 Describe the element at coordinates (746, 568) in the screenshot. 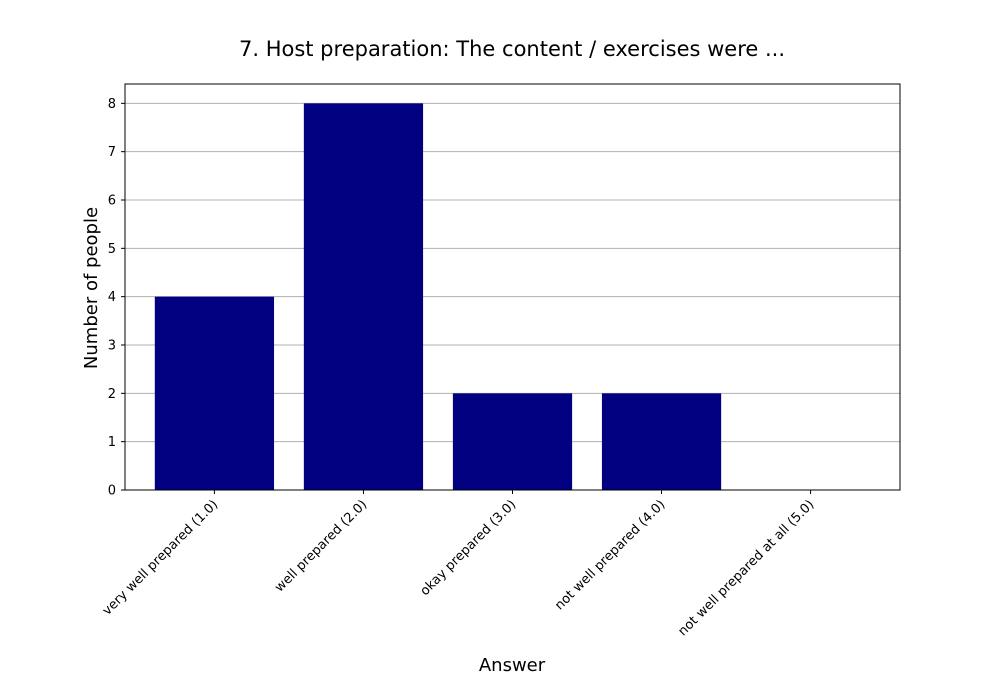

I see `x-tick-label: not well prepared at all (5.0)` at that location.